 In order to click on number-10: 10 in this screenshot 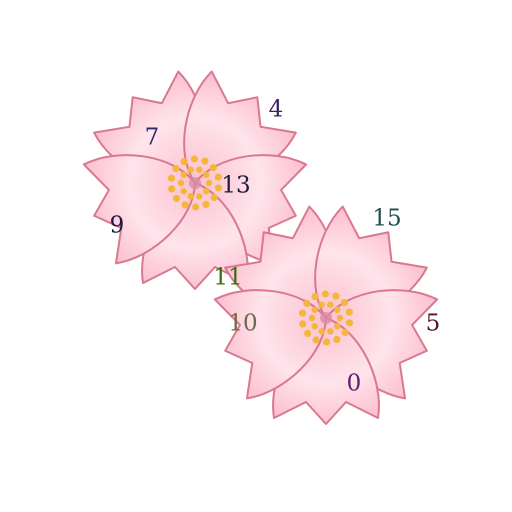, I will do `click(243, 323)`.